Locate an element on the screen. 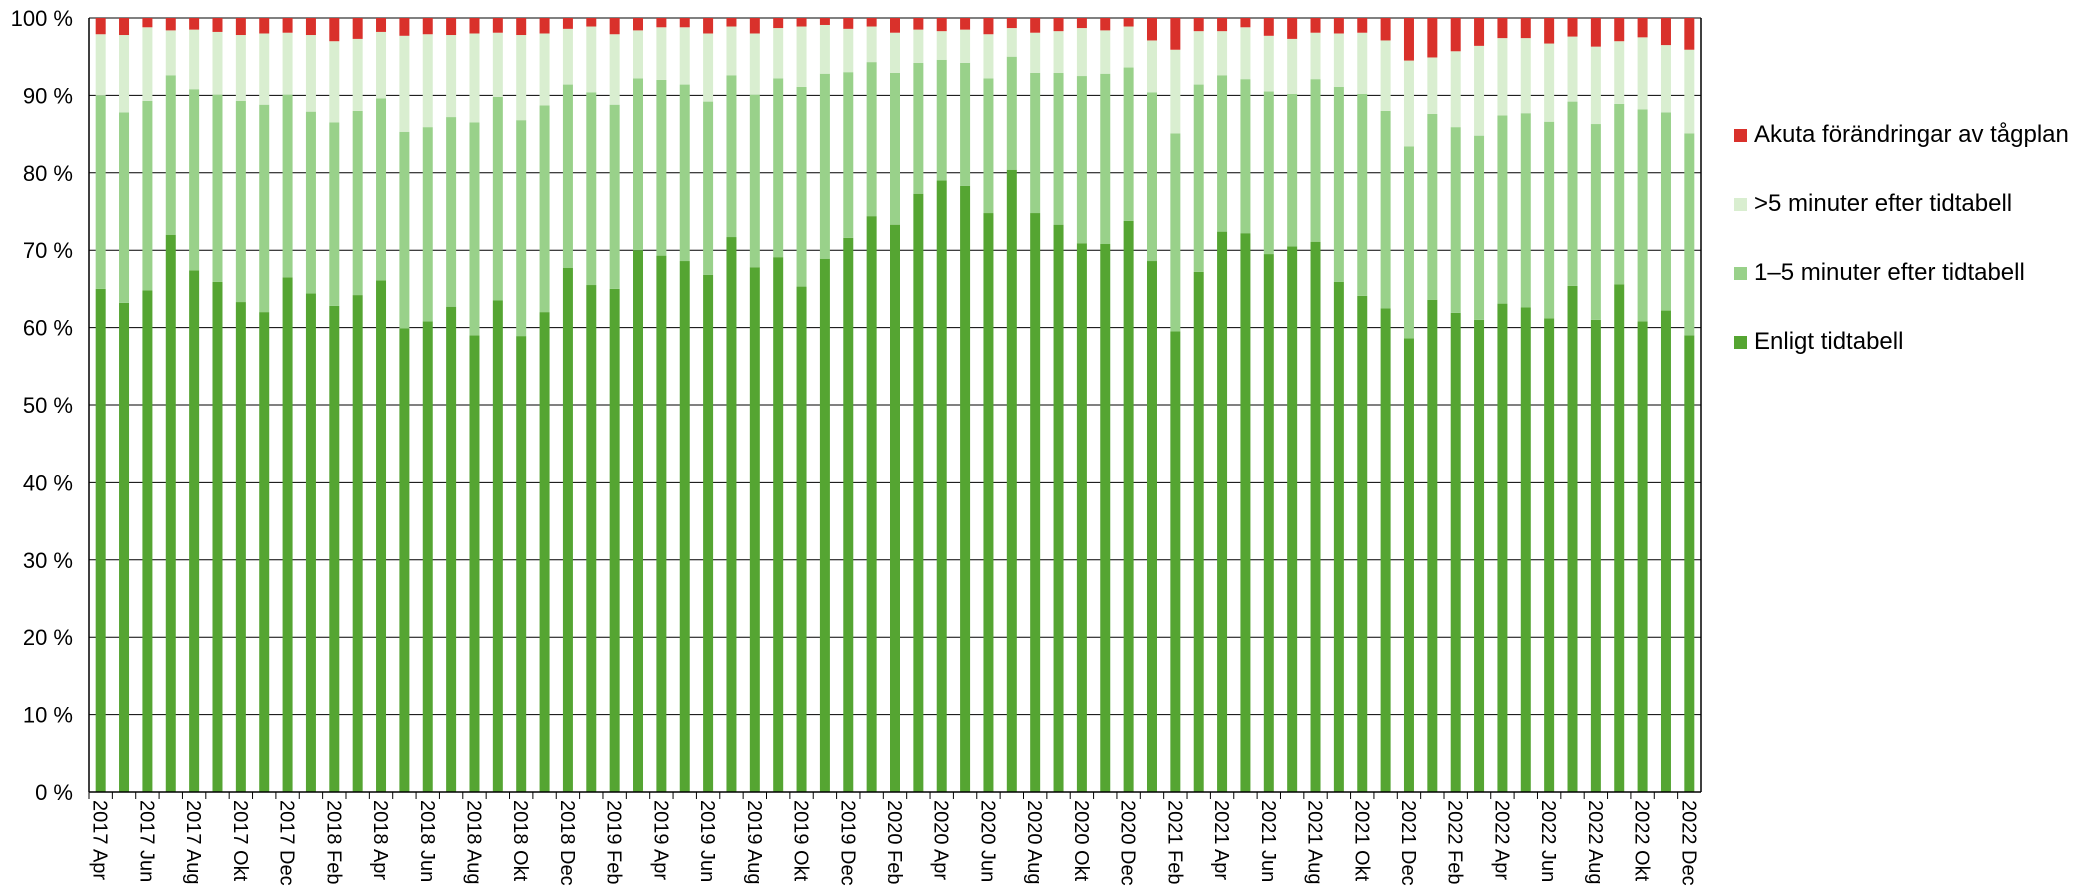 This screenshot has height=896, width=2080. x-tick-label: 2018 Dec is located at coordinates (567, 843).